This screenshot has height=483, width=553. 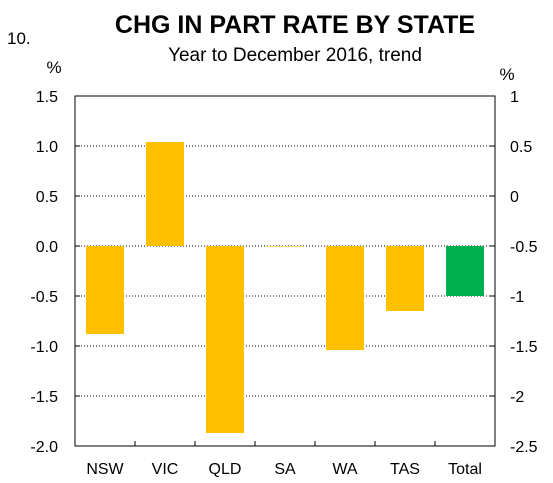 I want to click on y-axis-left-ticks: 1.5 1.0 0.5 0.0 -0.5 -1.0 -1.5 -2.0, so click(x=55, y=272).